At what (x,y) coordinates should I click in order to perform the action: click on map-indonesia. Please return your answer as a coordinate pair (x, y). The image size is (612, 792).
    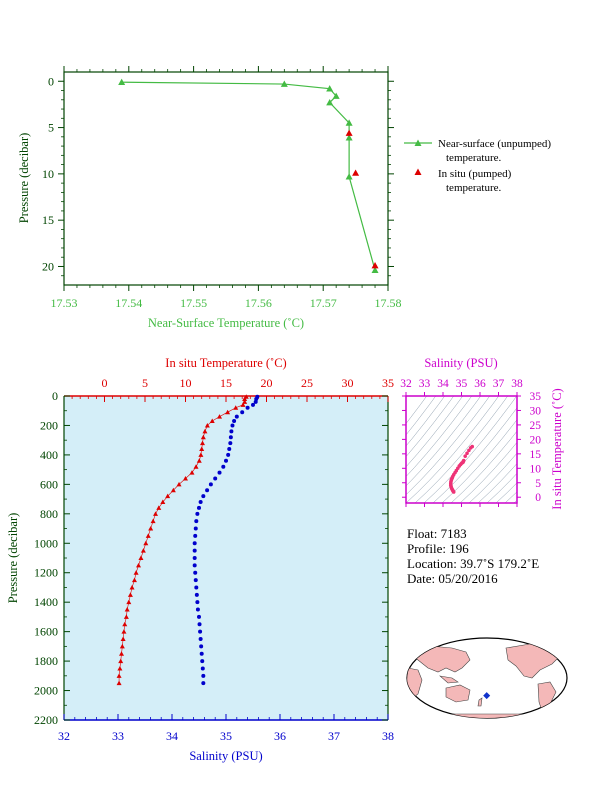
    Looking at the image, I should click on (449, 679).